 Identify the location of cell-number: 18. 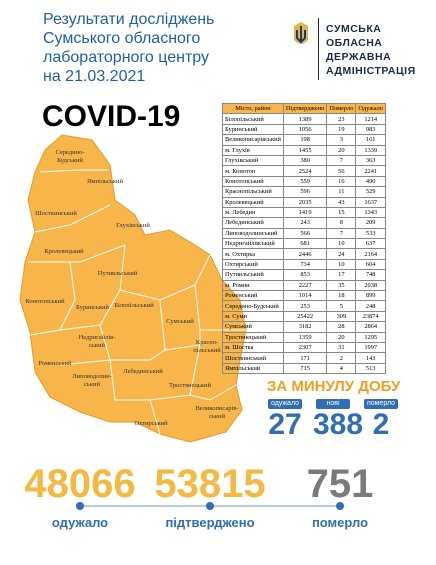
(341, 296).